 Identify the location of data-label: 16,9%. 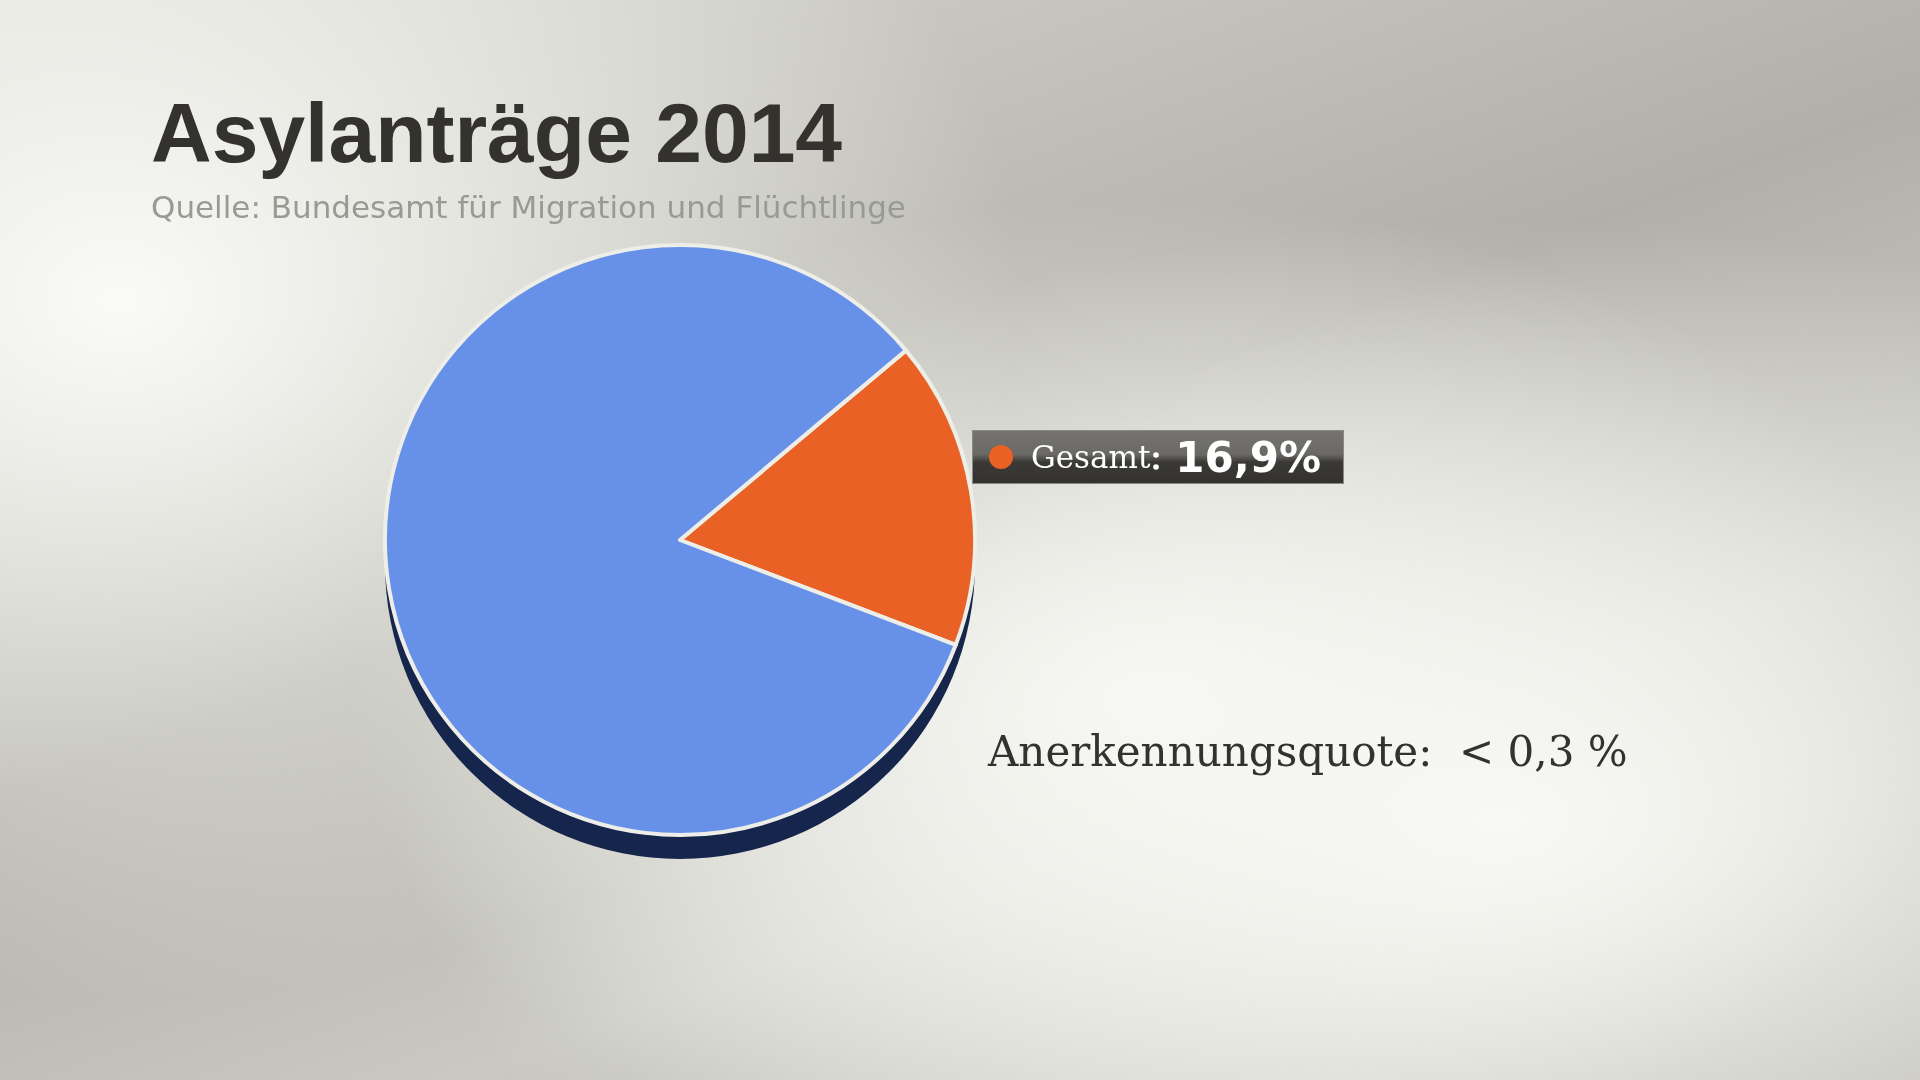
(1248, 457).